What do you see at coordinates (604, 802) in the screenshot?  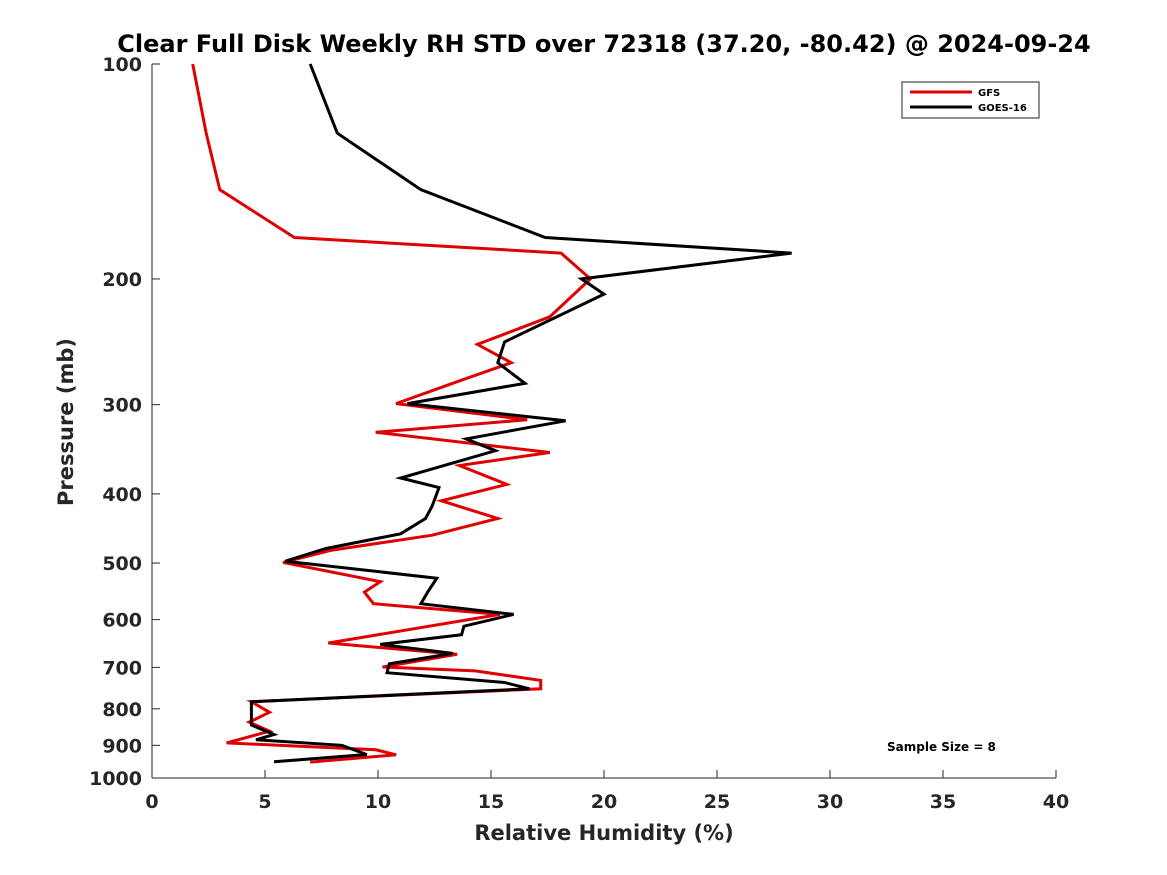 I see `x-tick-label: 20` at bounding box center [604, 802].